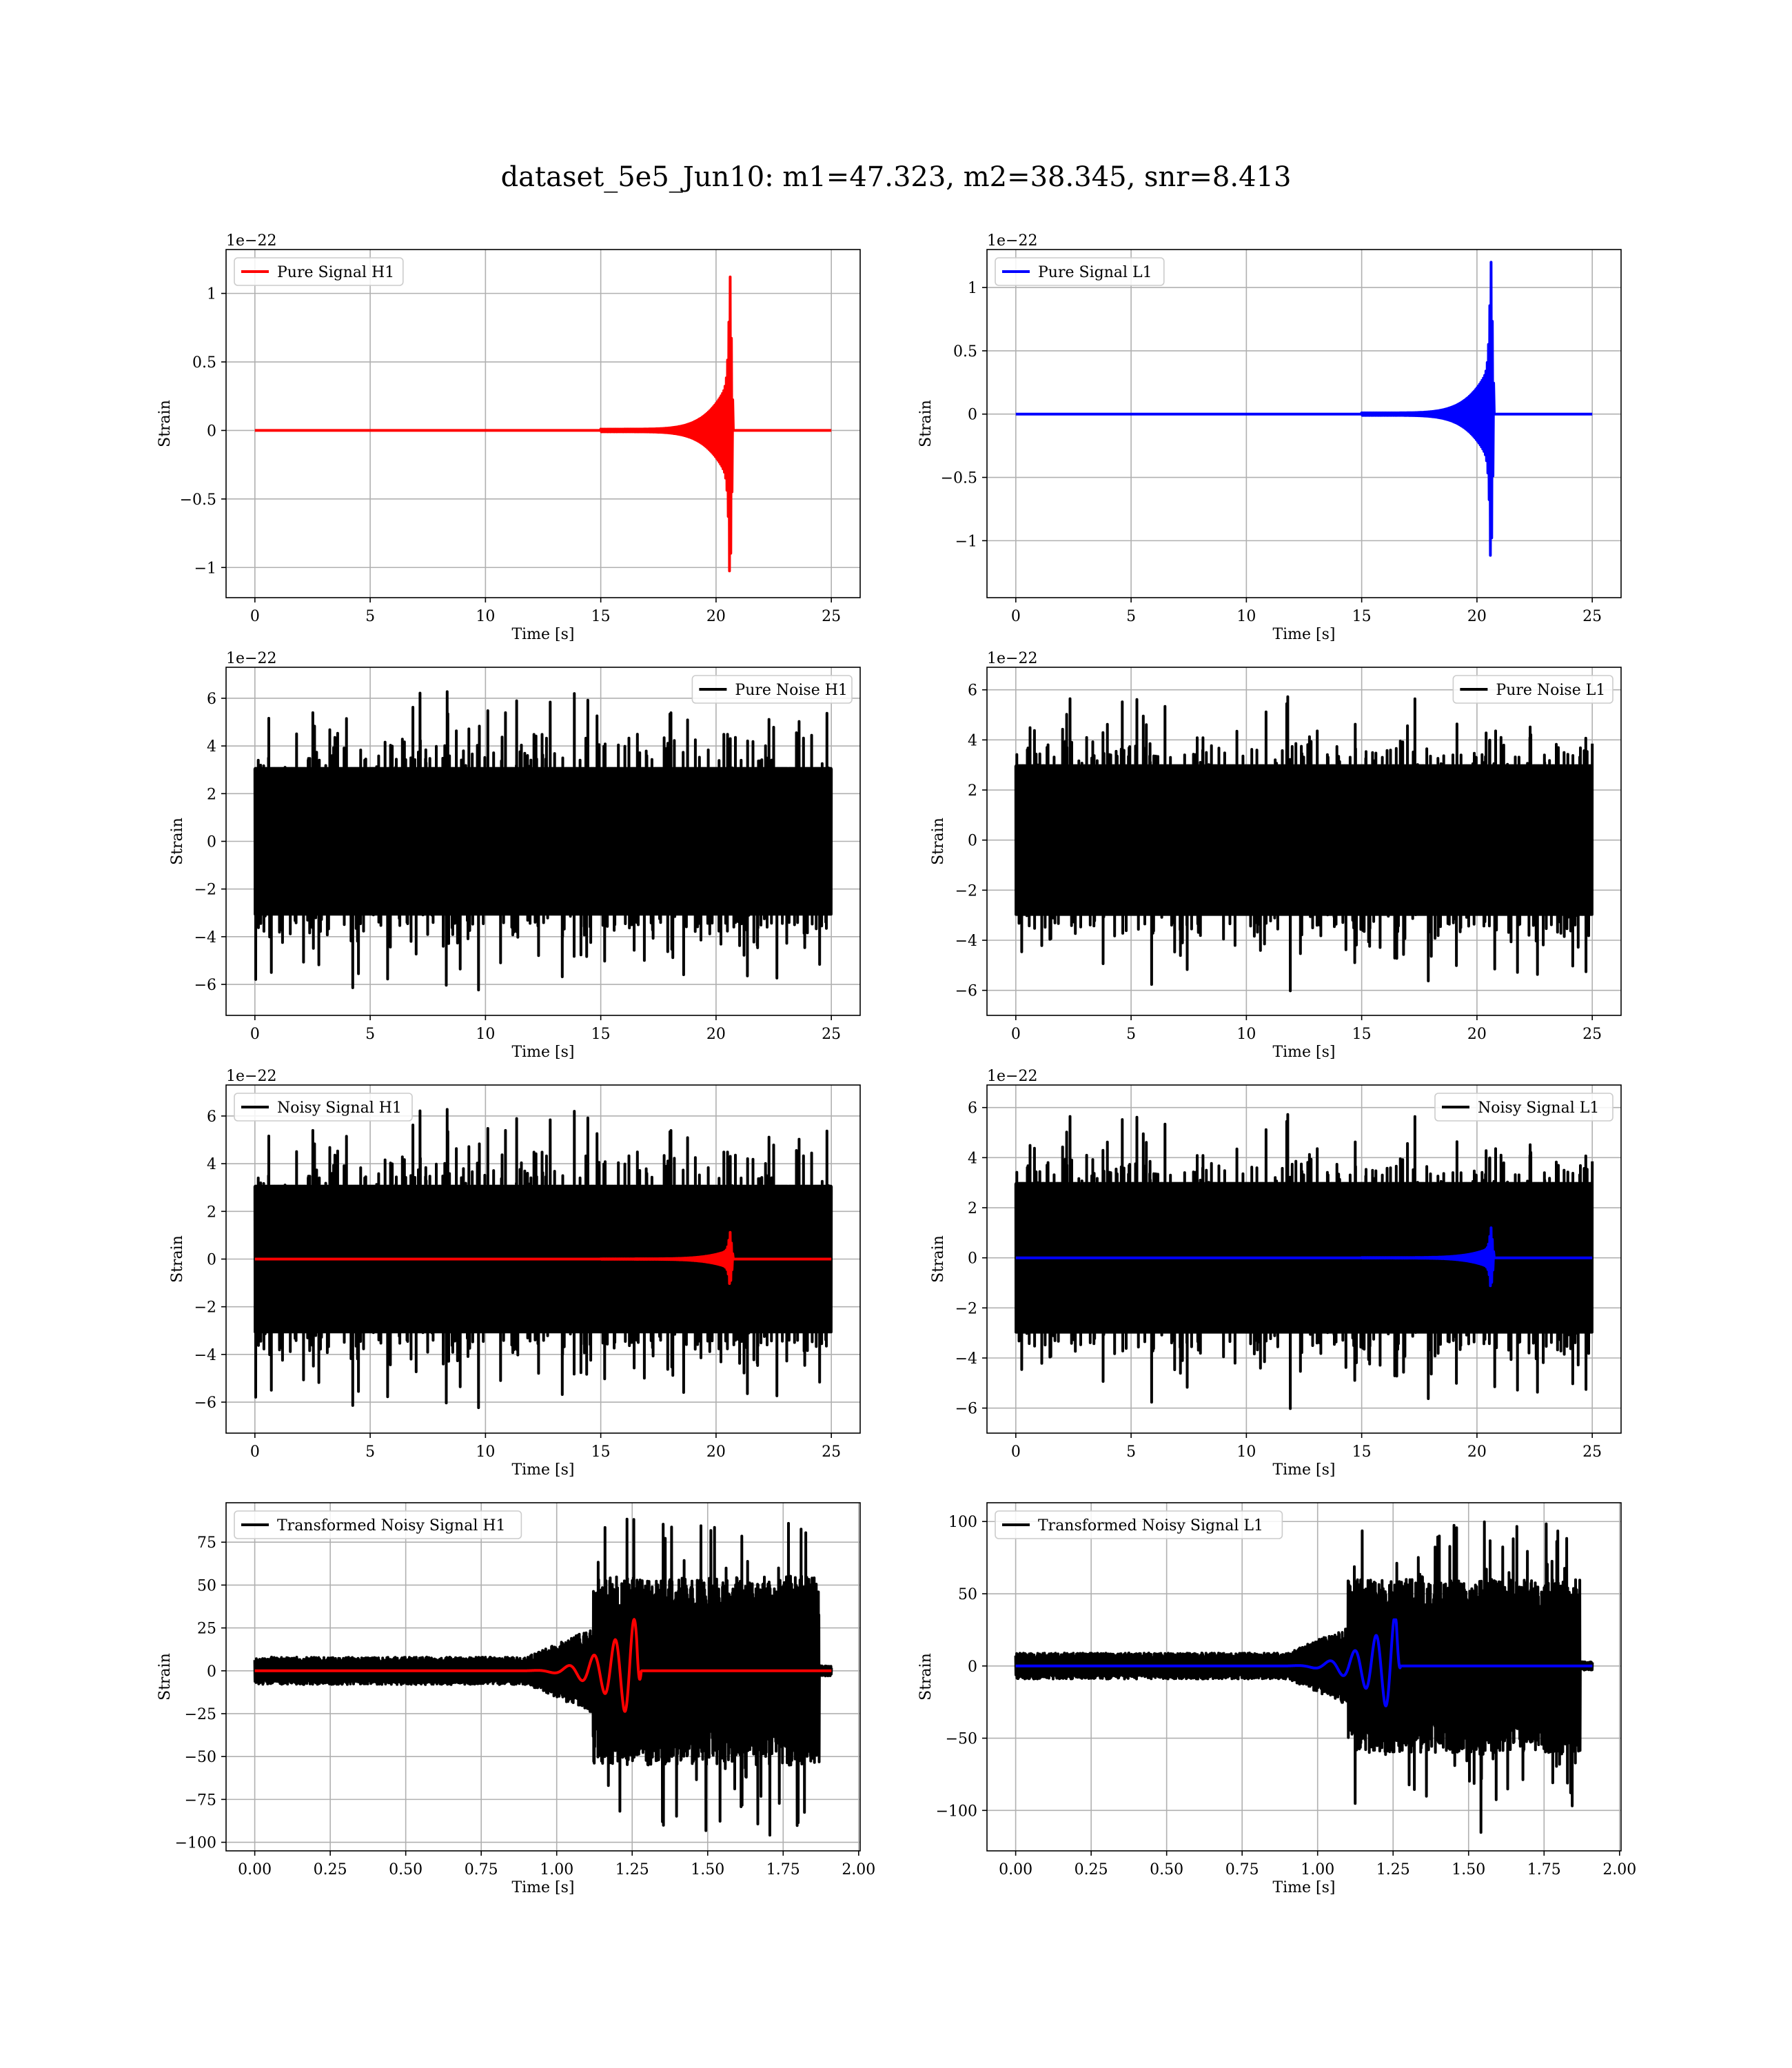 This screenshot has width=1792, height=2068. What do you see at coordinates (1532, 689) in the screenshot?
I see `legend: Pure Noise L1` at bounding box center [1532, 689].